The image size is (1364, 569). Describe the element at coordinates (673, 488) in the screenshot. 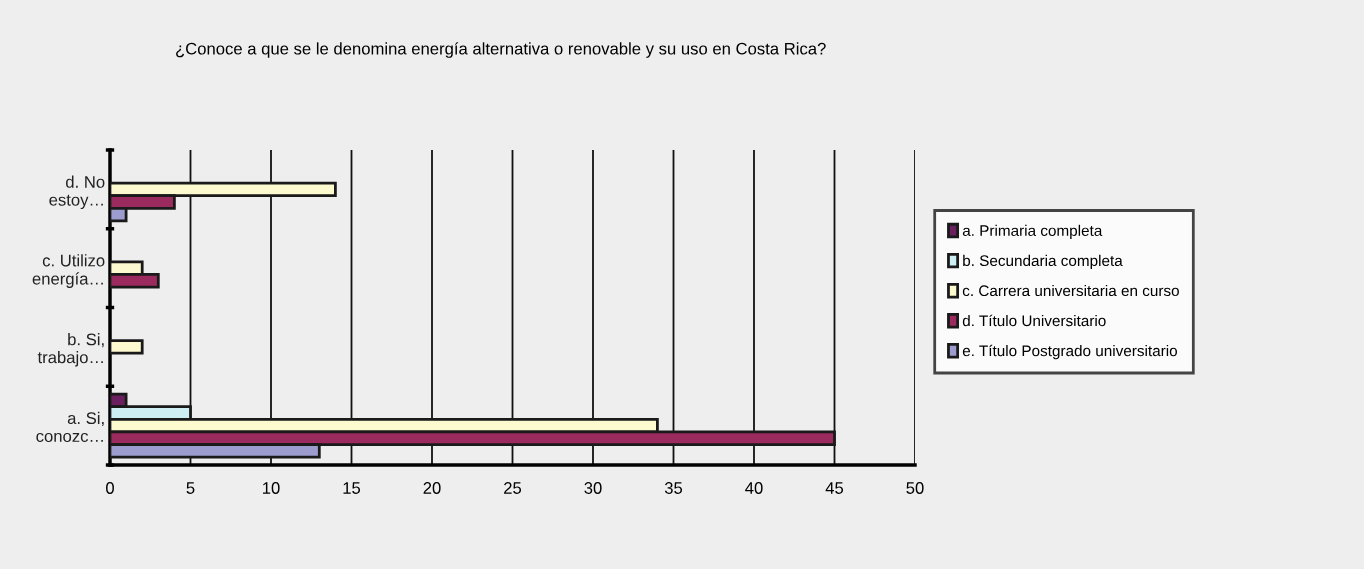

I see `x-tick-label: 35` at that location.